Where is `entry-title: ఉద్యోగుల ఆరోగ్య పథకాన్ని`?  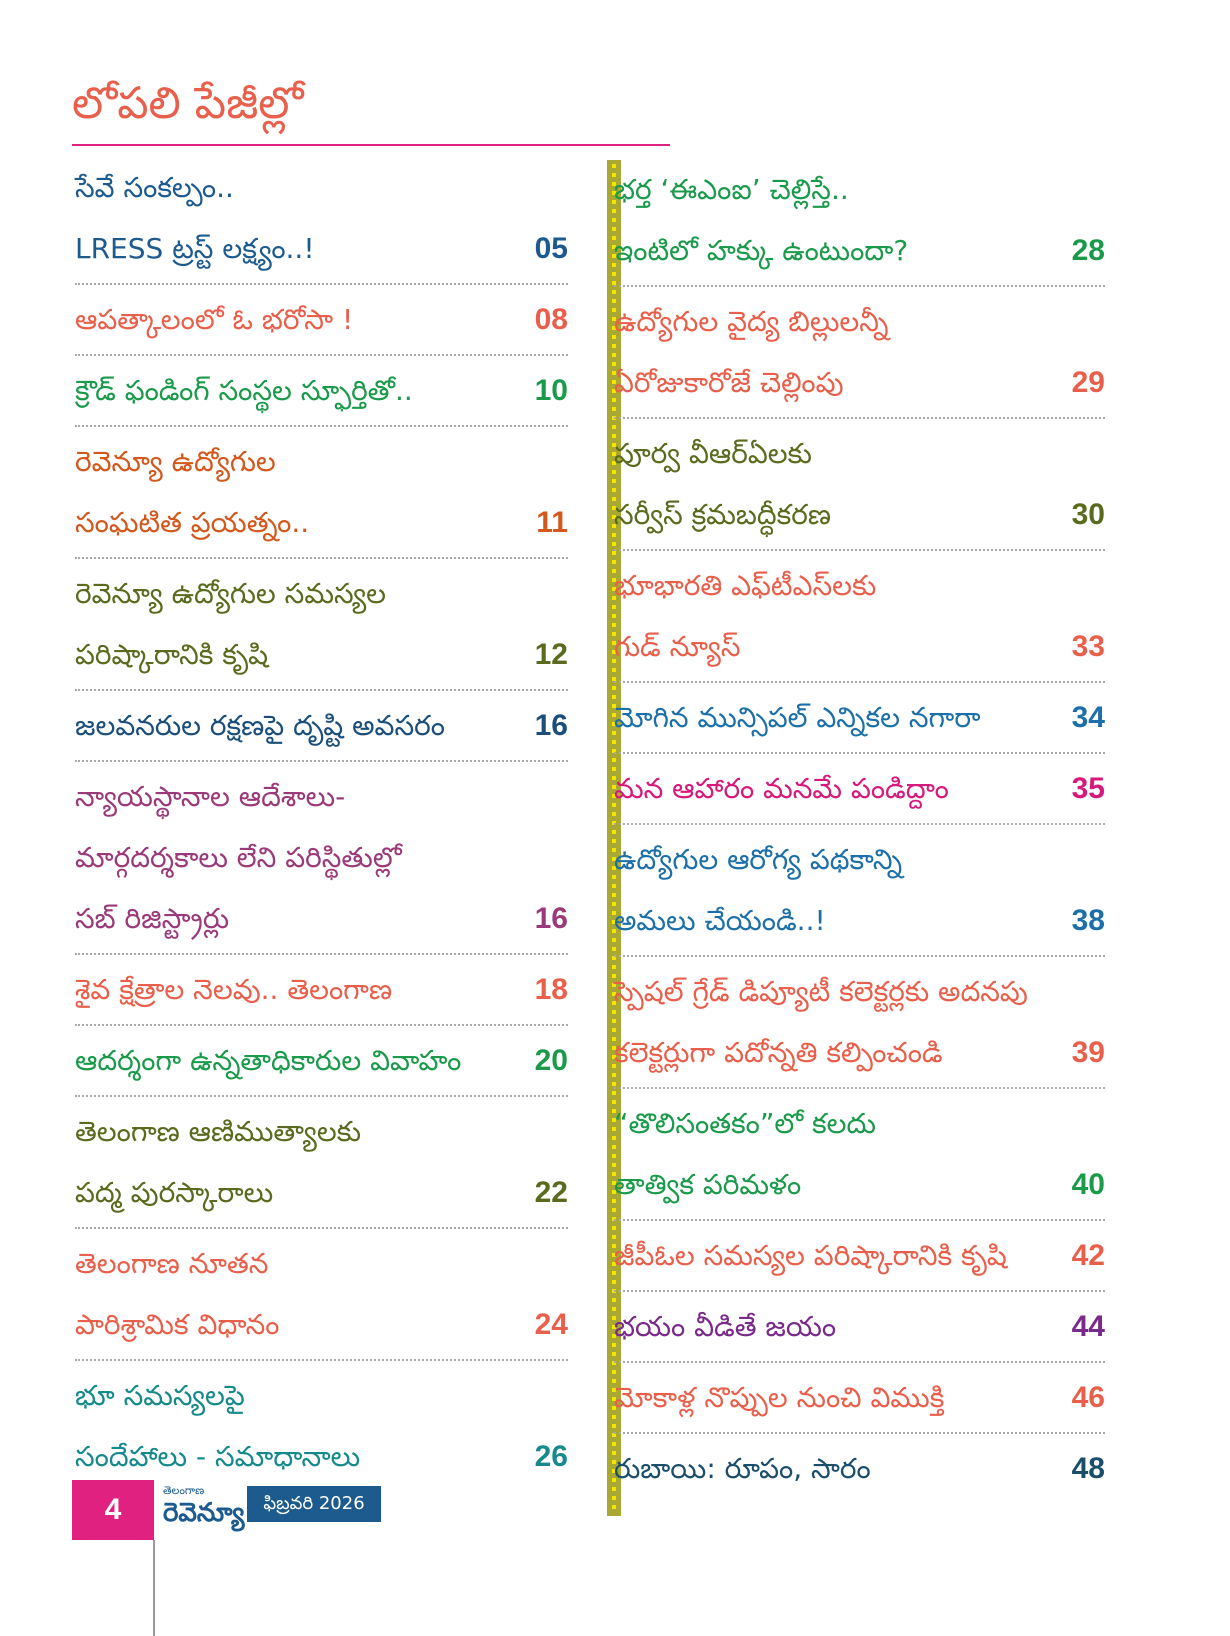
entry-title: ఉద్యోగుల ఆరోగ్య పథకాన్ని is located at coordinates (758, 859).